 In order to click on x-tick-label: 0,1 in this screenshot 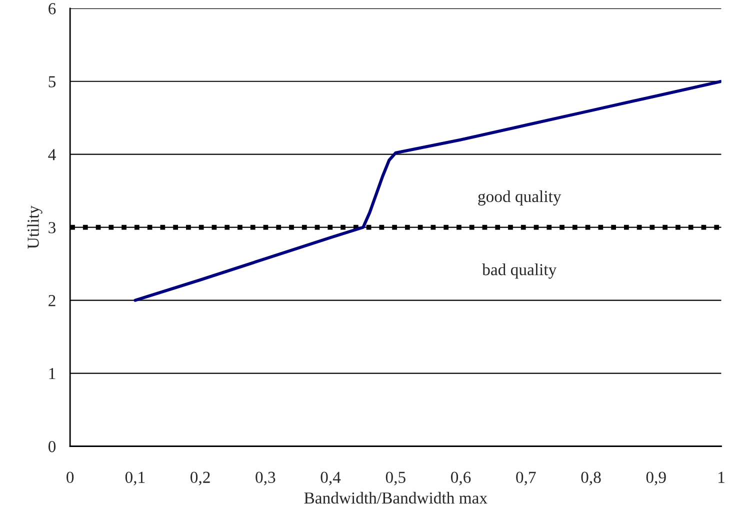, I will do `click(135, 479)`.